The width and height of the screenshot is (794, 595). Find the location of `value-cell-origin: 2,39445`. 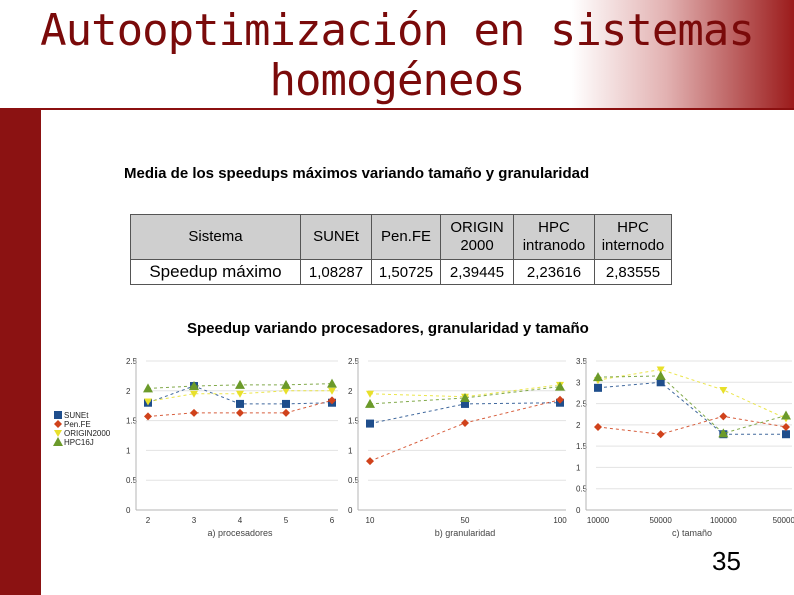

value-cell-origin: 2,39445 is located at coordinates (477, 272).